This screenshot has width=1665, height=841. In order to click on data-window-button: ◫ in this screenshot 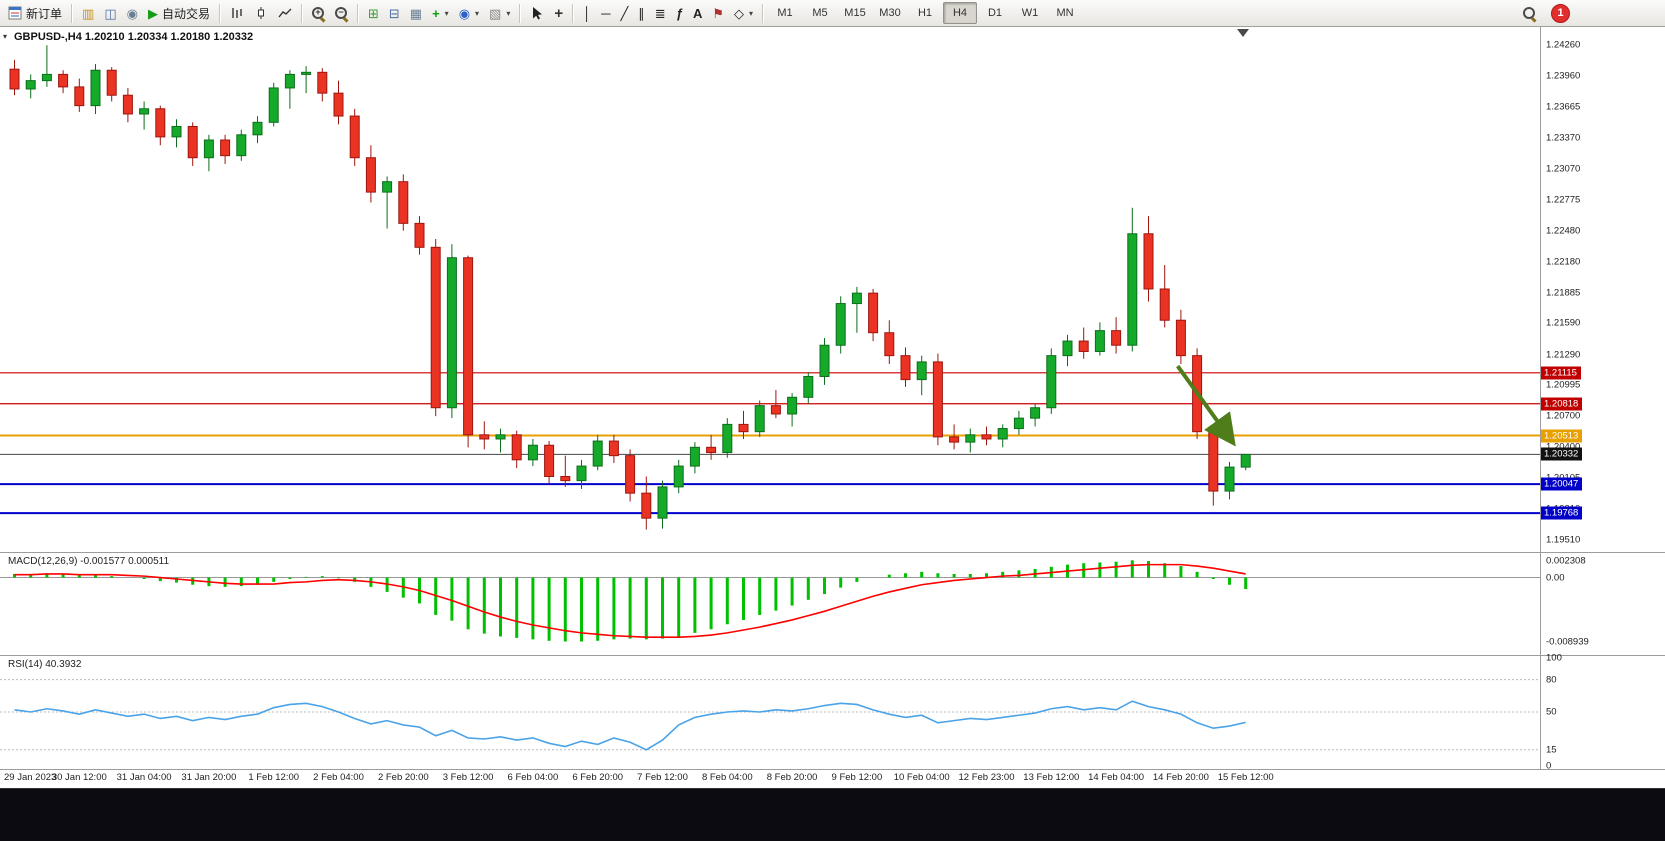, I will do `click(110, 13)`.